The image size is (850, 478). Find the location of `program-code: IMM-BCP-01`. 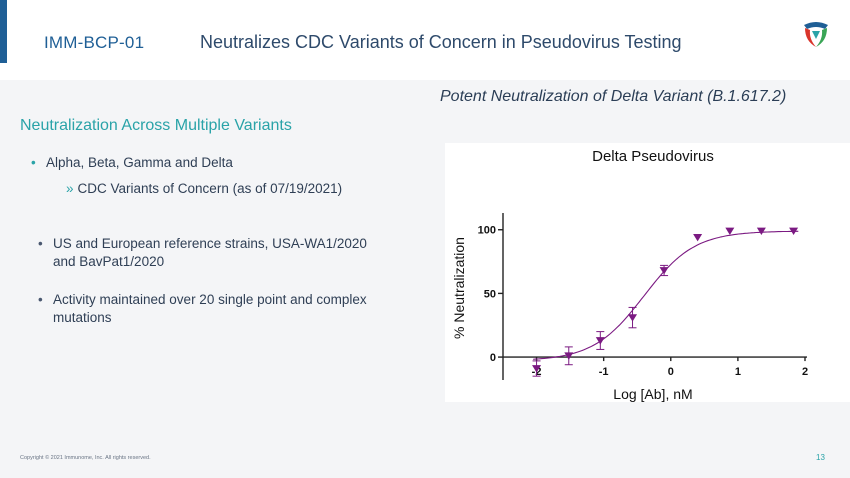

program-code: IMM-BCP-01 is located at coordinates (94, 42).